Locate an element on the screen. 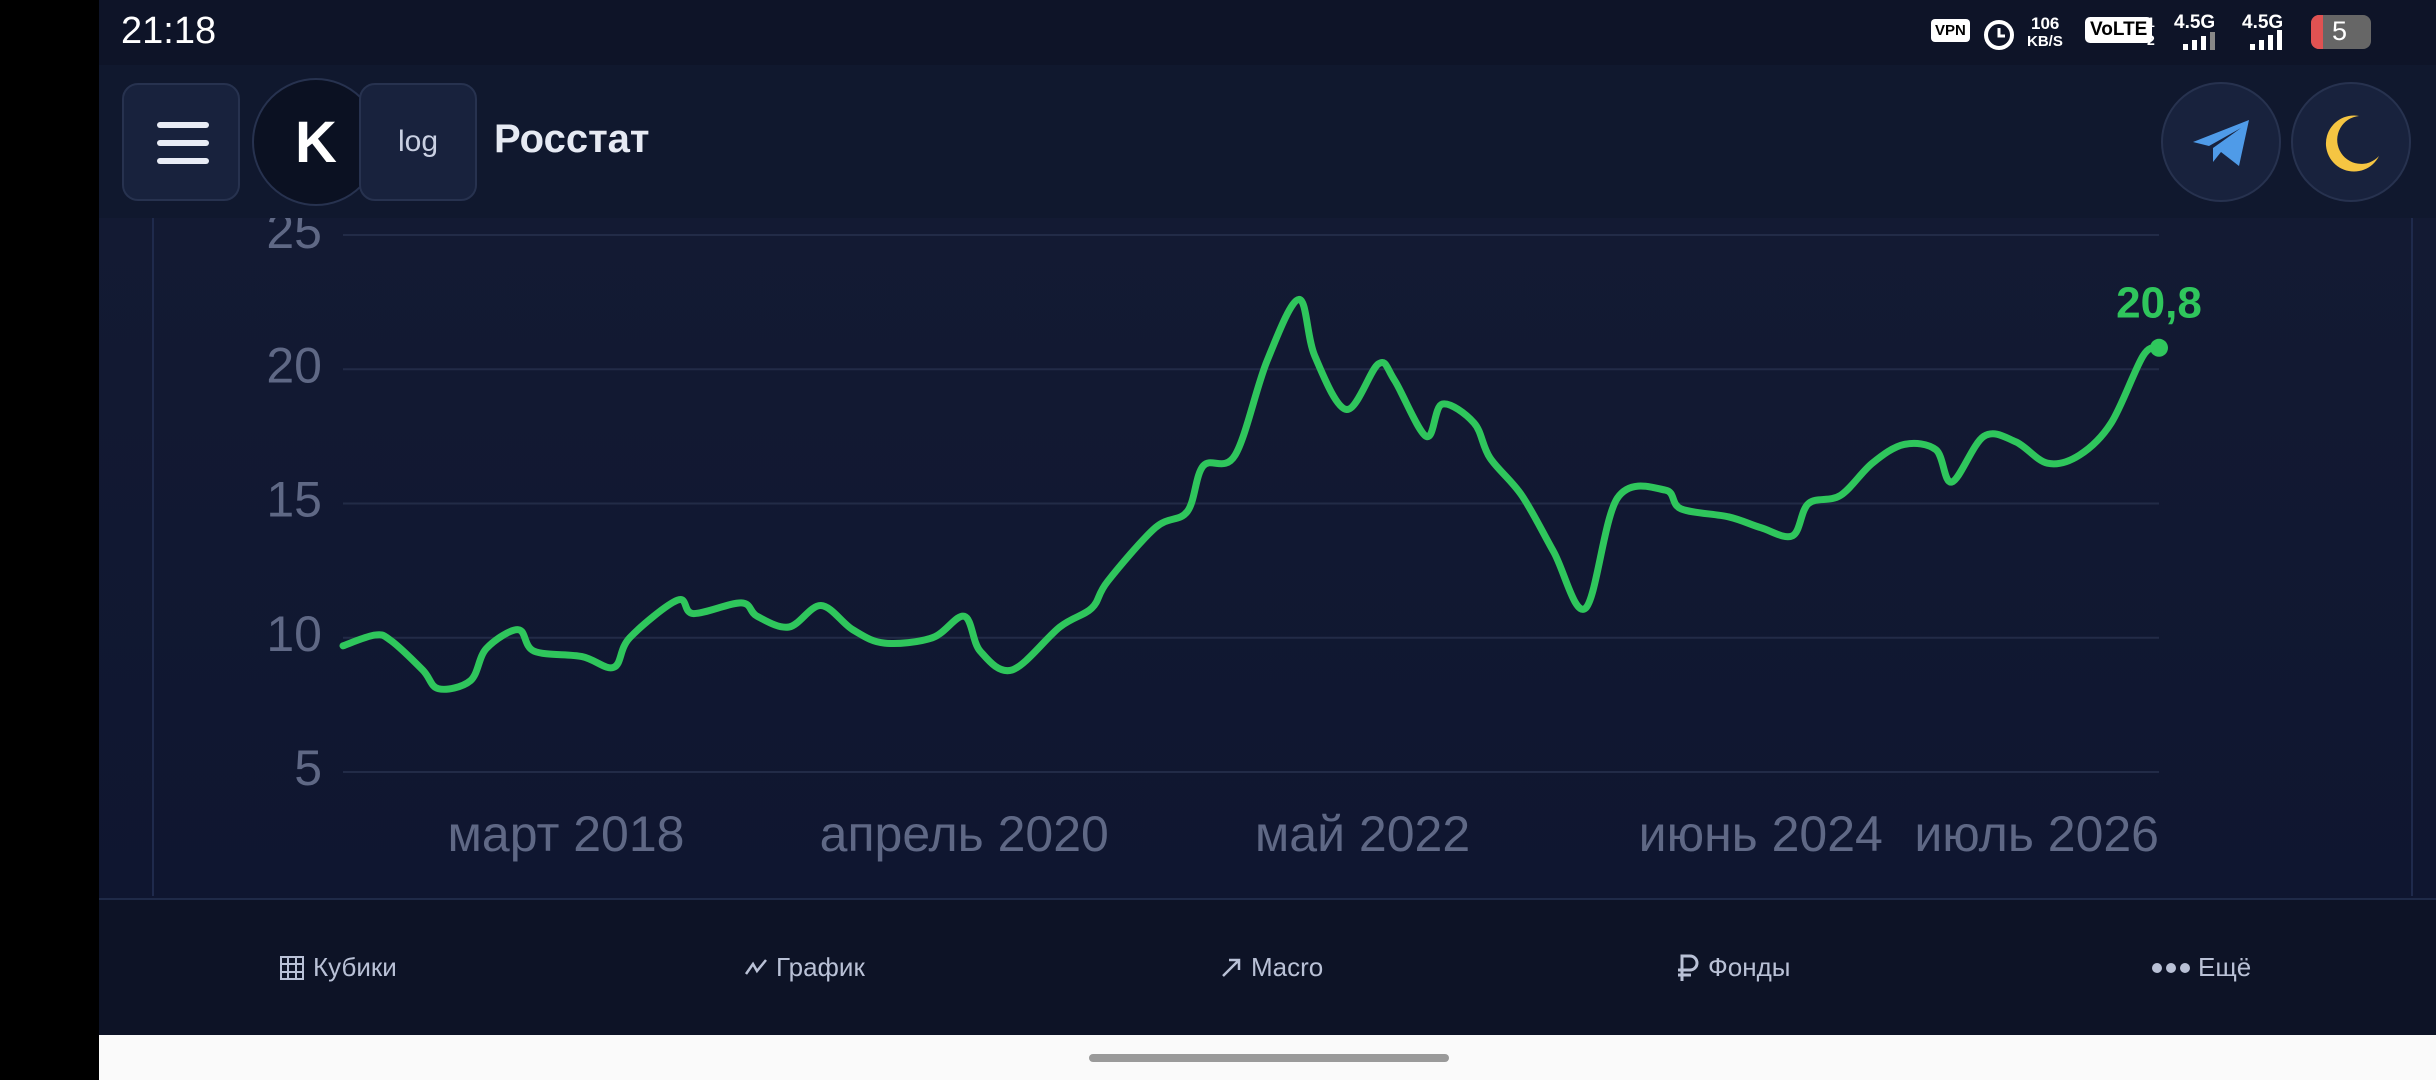 The image size is (2436, 1080). nav-label: Фонды is located at coordinates (1749, 967).